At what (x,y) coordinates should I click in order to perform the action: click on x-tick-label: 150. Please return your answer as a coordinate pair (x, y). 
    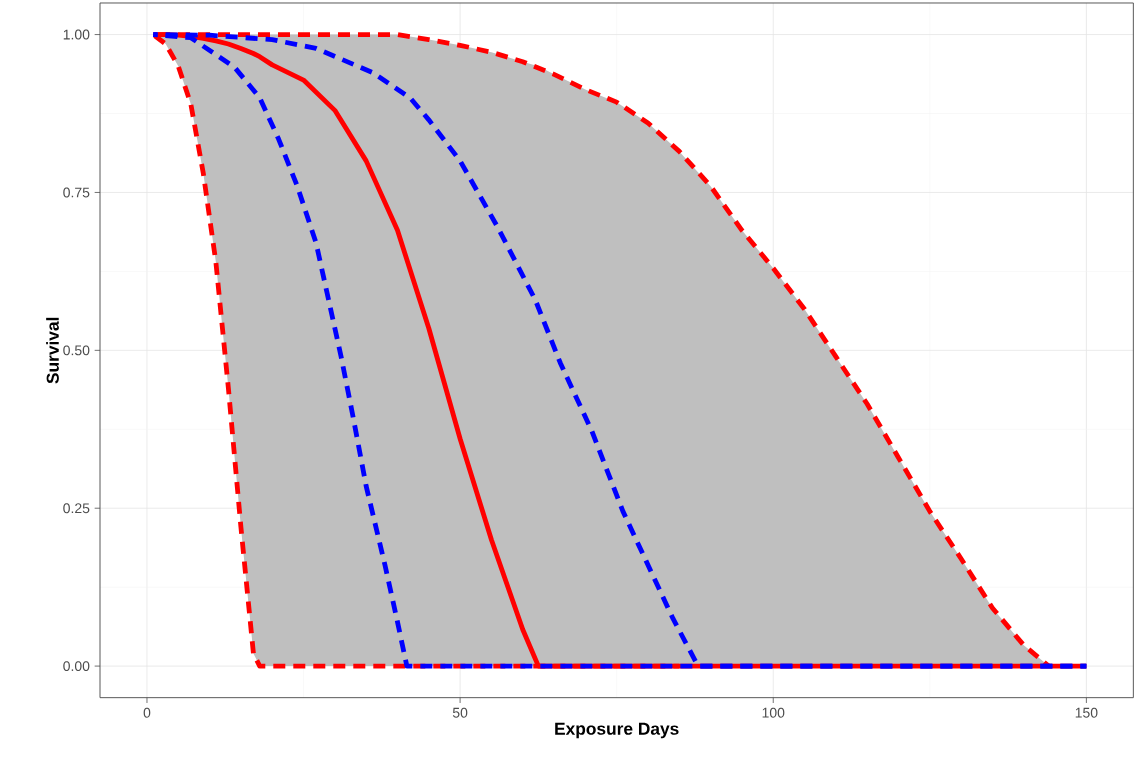
    Looking at the image, I should click on (1086, 712).